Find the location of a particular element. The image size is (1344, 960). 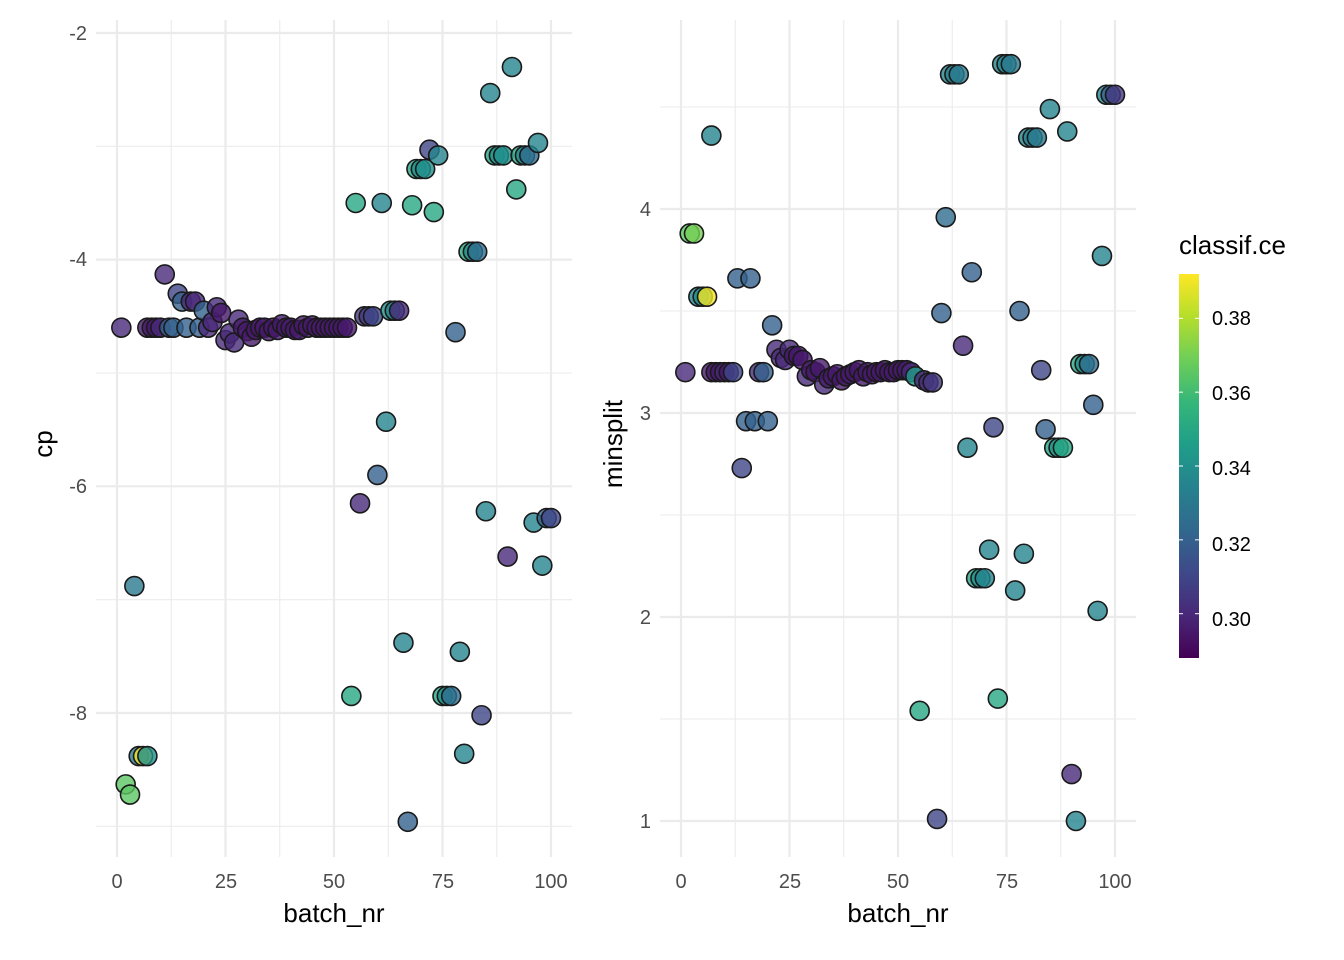

cp-x-tick-25: 25 is located at coordinates (226, 882).